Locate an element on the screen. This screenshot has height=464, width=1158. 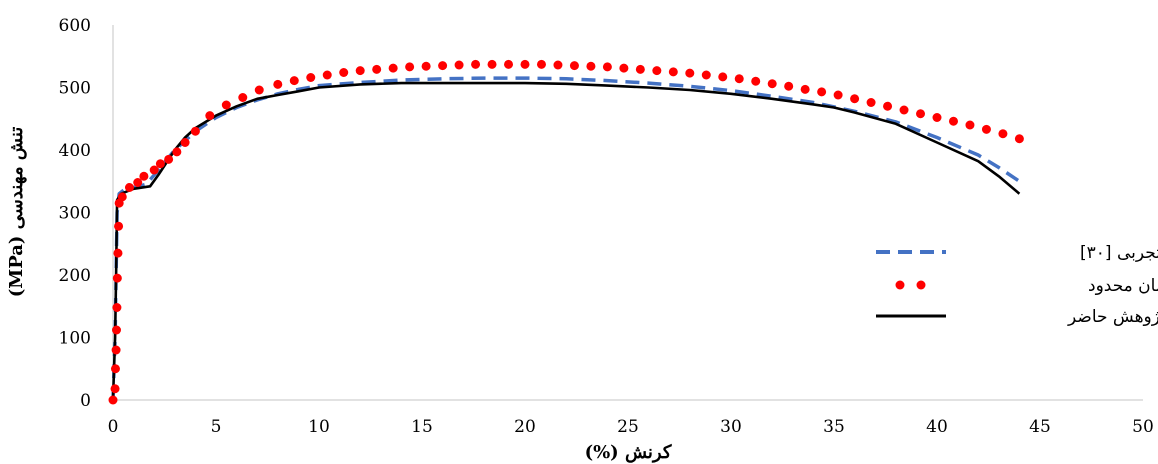
x-tick-label: 10 is located at coordinates (319, 427).